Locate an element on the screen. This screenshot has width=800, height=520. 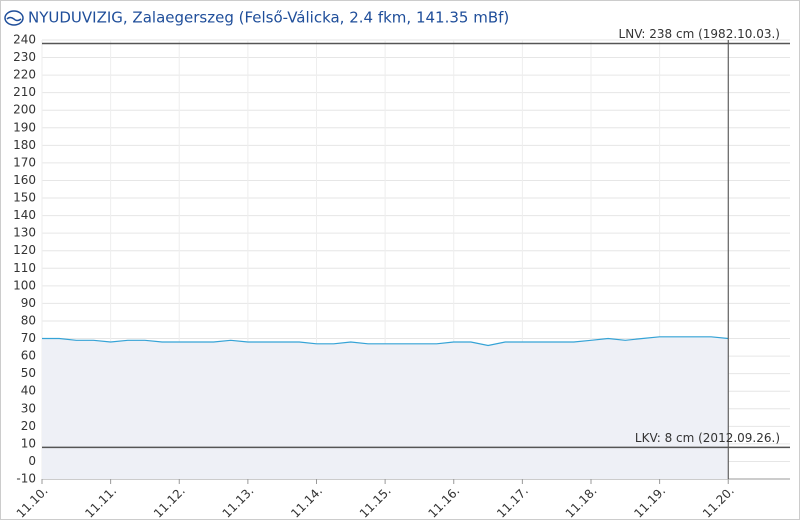
y-tick-label: 210 is located at coordinates (24, 92).